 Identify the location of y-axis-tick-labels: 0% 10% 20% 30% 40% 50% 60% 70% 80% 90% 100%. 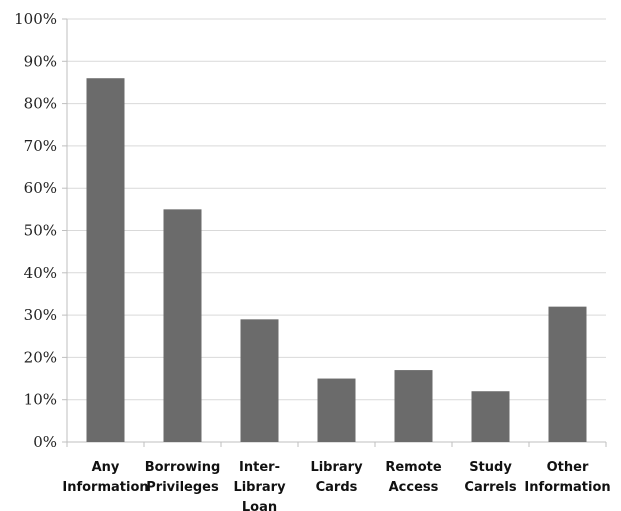
(35, 230).